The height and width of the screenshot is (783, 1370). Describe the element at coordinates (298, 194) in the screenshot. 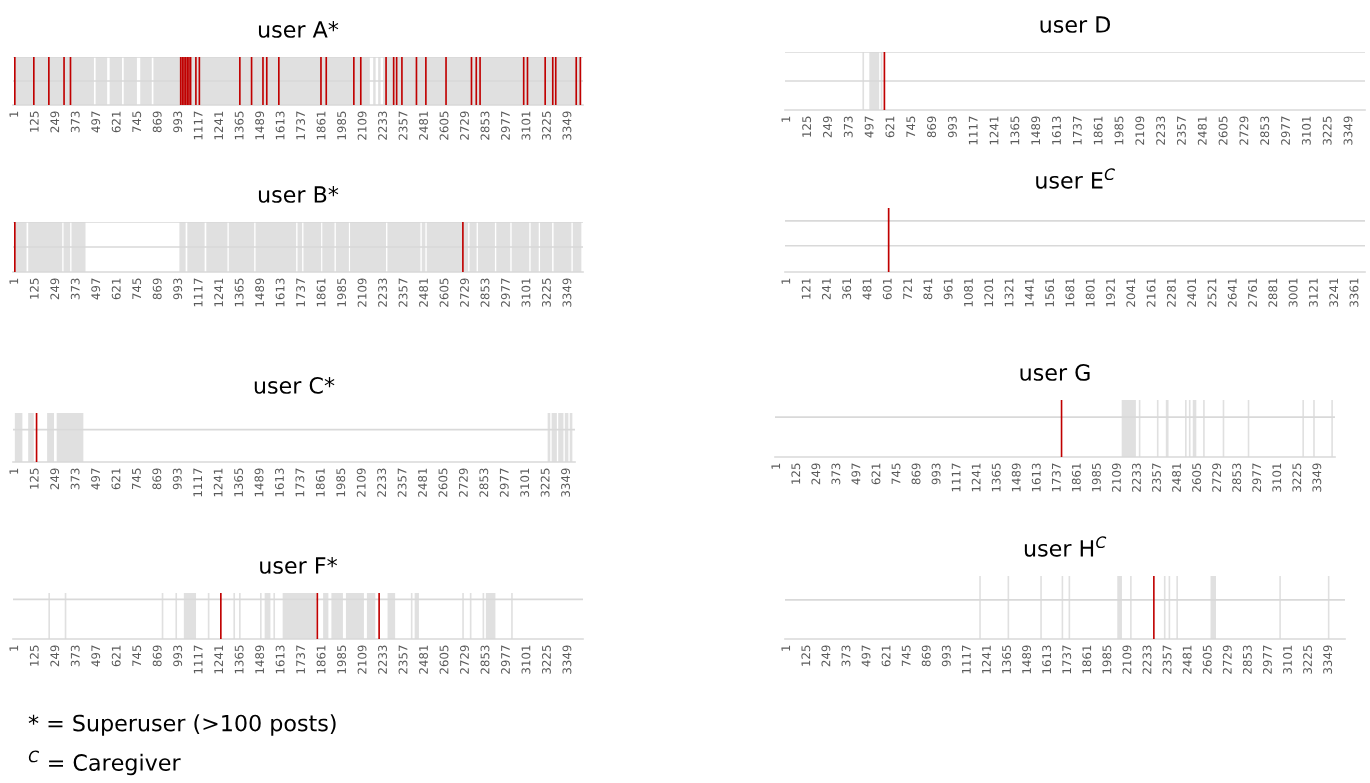

I see `chart-title: user B*` at that location.